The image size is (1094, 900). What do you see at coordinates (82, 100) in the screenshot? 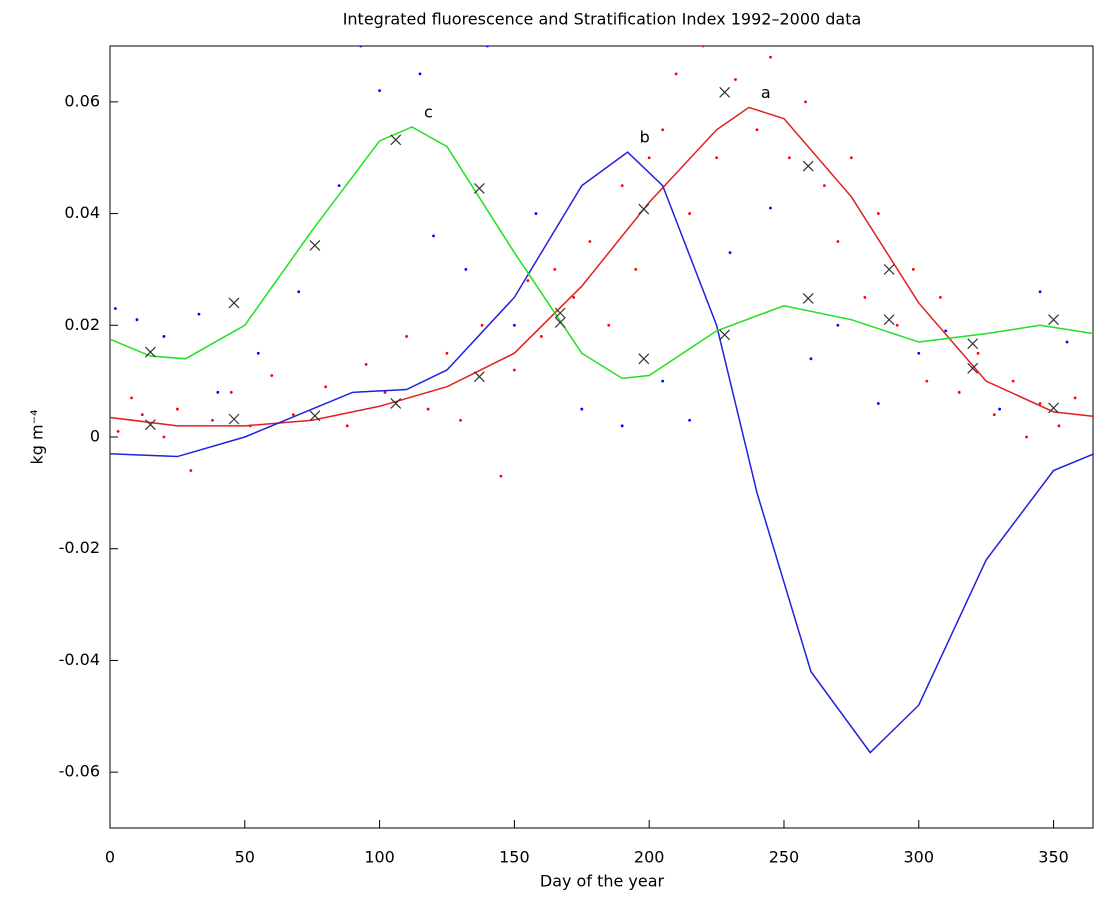
I see `y-tick-label: 0.06` at bounding box center [82, 100].